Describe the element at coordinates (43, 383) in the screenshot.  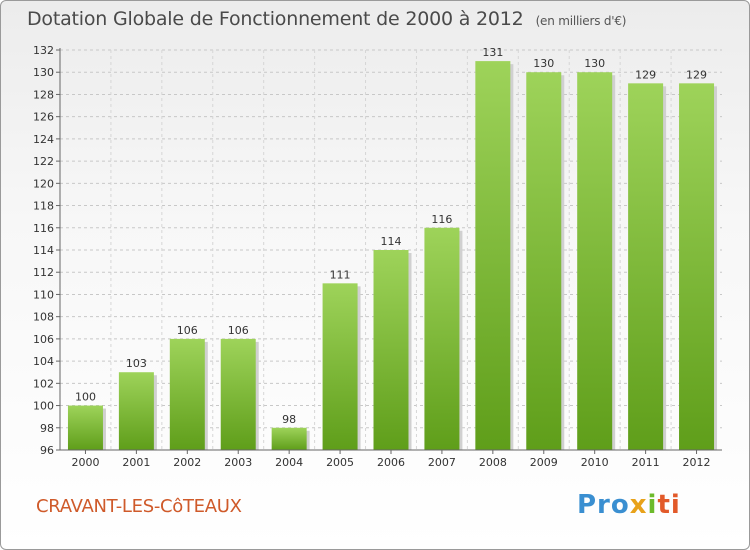
I see `y-tick-label: 102` at that location.